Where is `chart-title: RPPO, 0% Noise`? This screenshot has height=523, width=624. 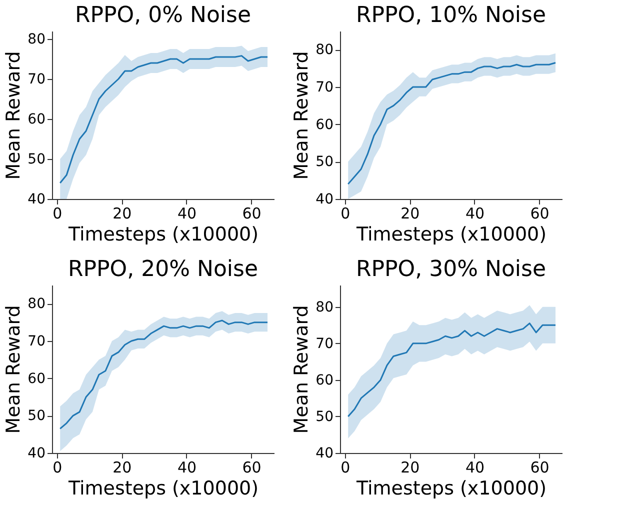 chart-title: RPPO, 0% Noise is located at coordinates (163, 15).